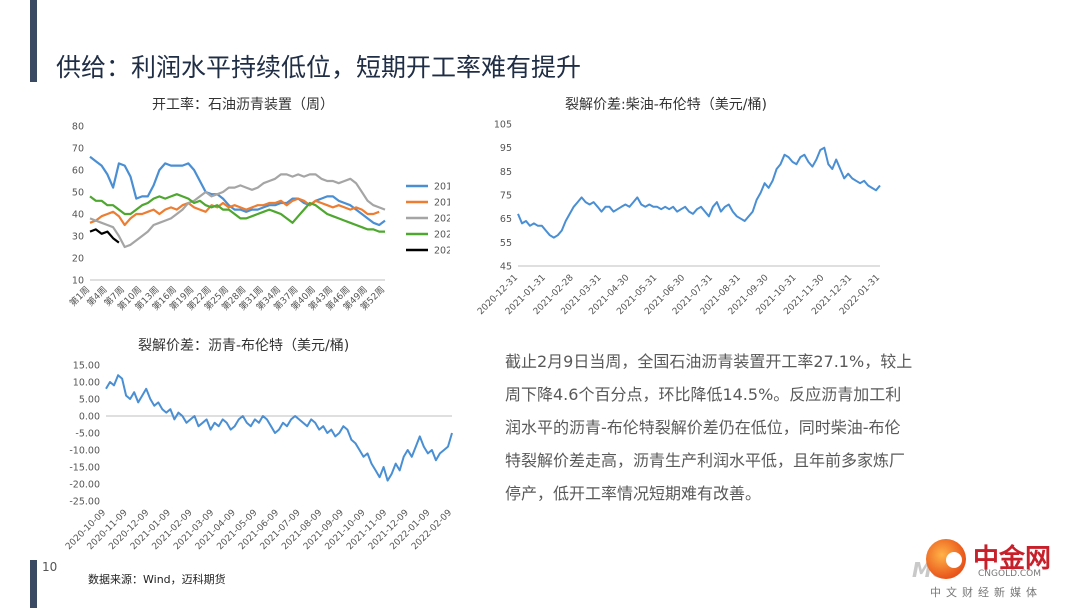 The height and width of the screenshot is (608, 1080). Describe the element at coordinates (442, 187) in the screenshot. I see `legend-label-2018: 2018` at that location.